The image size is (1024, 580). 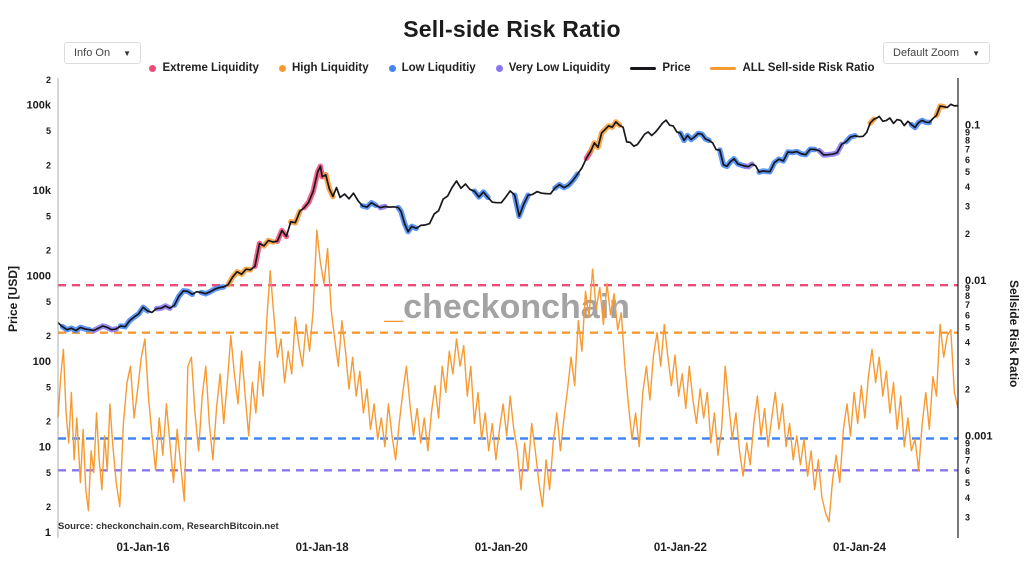 What do you see at coordinates (860, 548) in the screenshot?
I see `x-tick-label: 01-Jan-24` at bounding box center [860, 548].